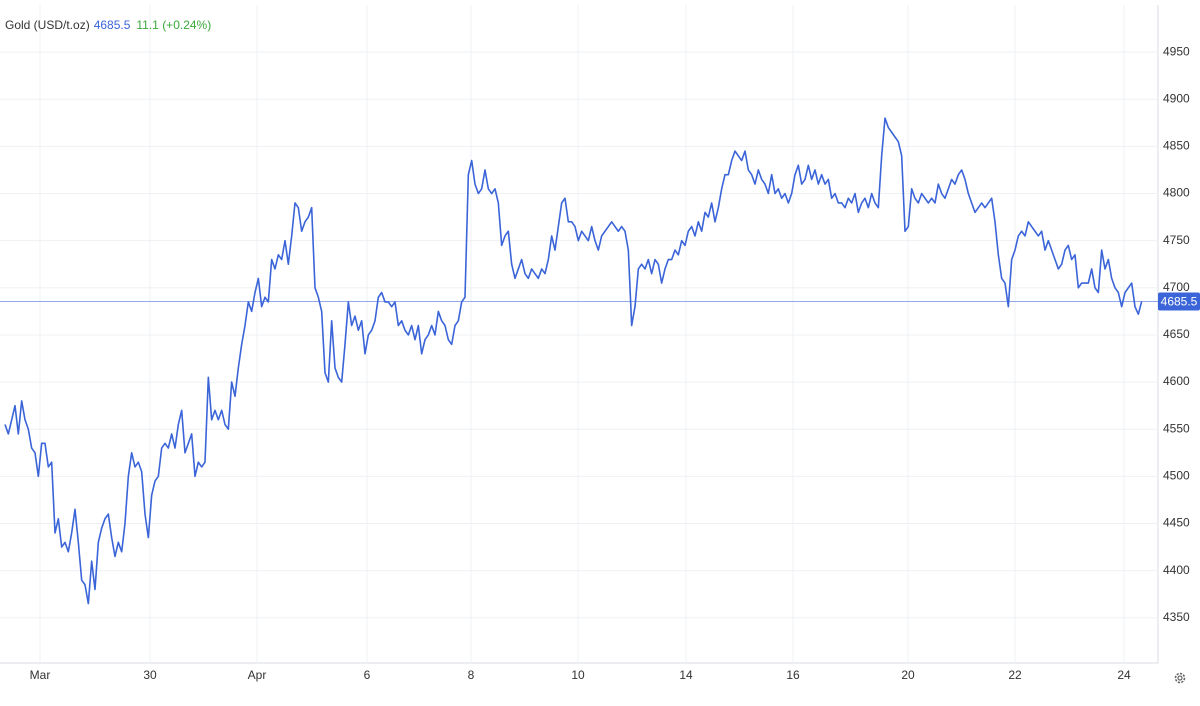  Describe the element at coordinates (908, 675) in the screenshot. I see `x-tick-label: 20` at that location.